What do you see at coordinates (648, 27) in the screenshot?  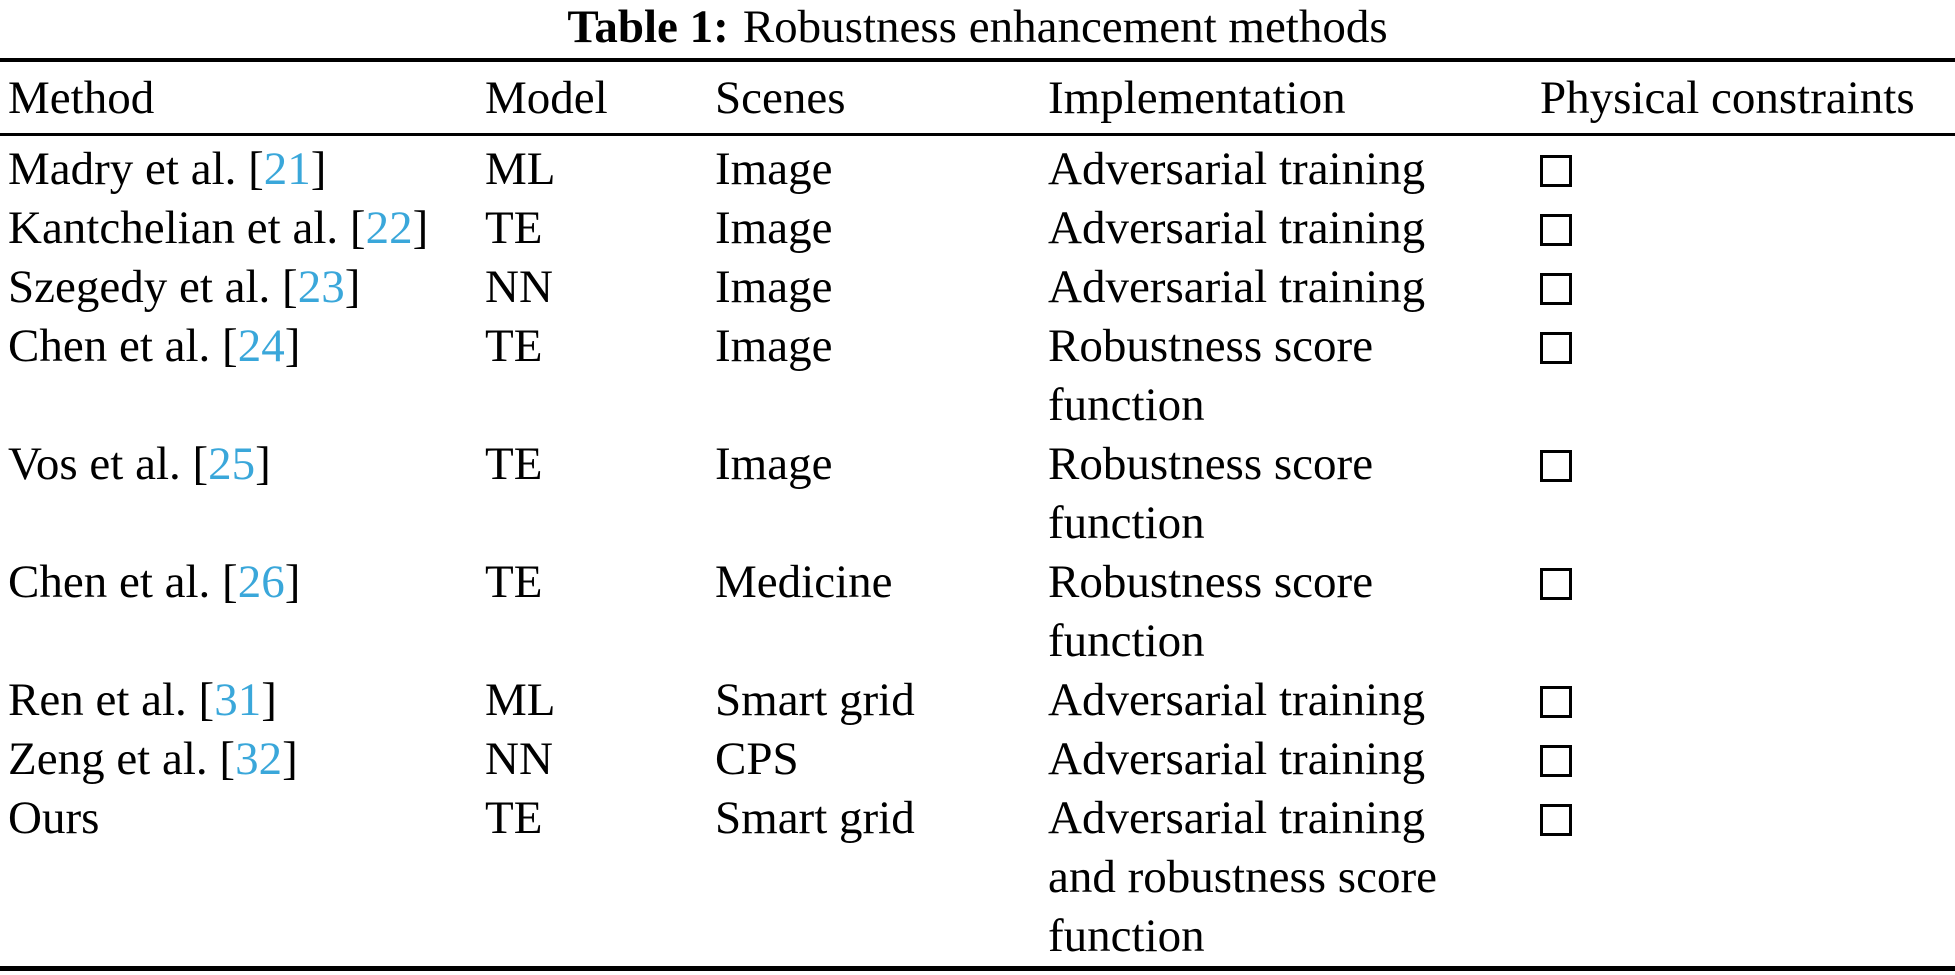 I see `caption-label: Table 1:` at bounding box center [648, 27].